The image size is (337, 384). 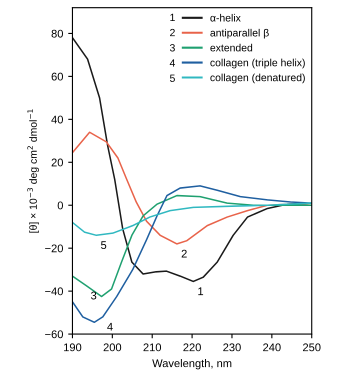 I want to click on text: 1, so click(x=172, y=17).